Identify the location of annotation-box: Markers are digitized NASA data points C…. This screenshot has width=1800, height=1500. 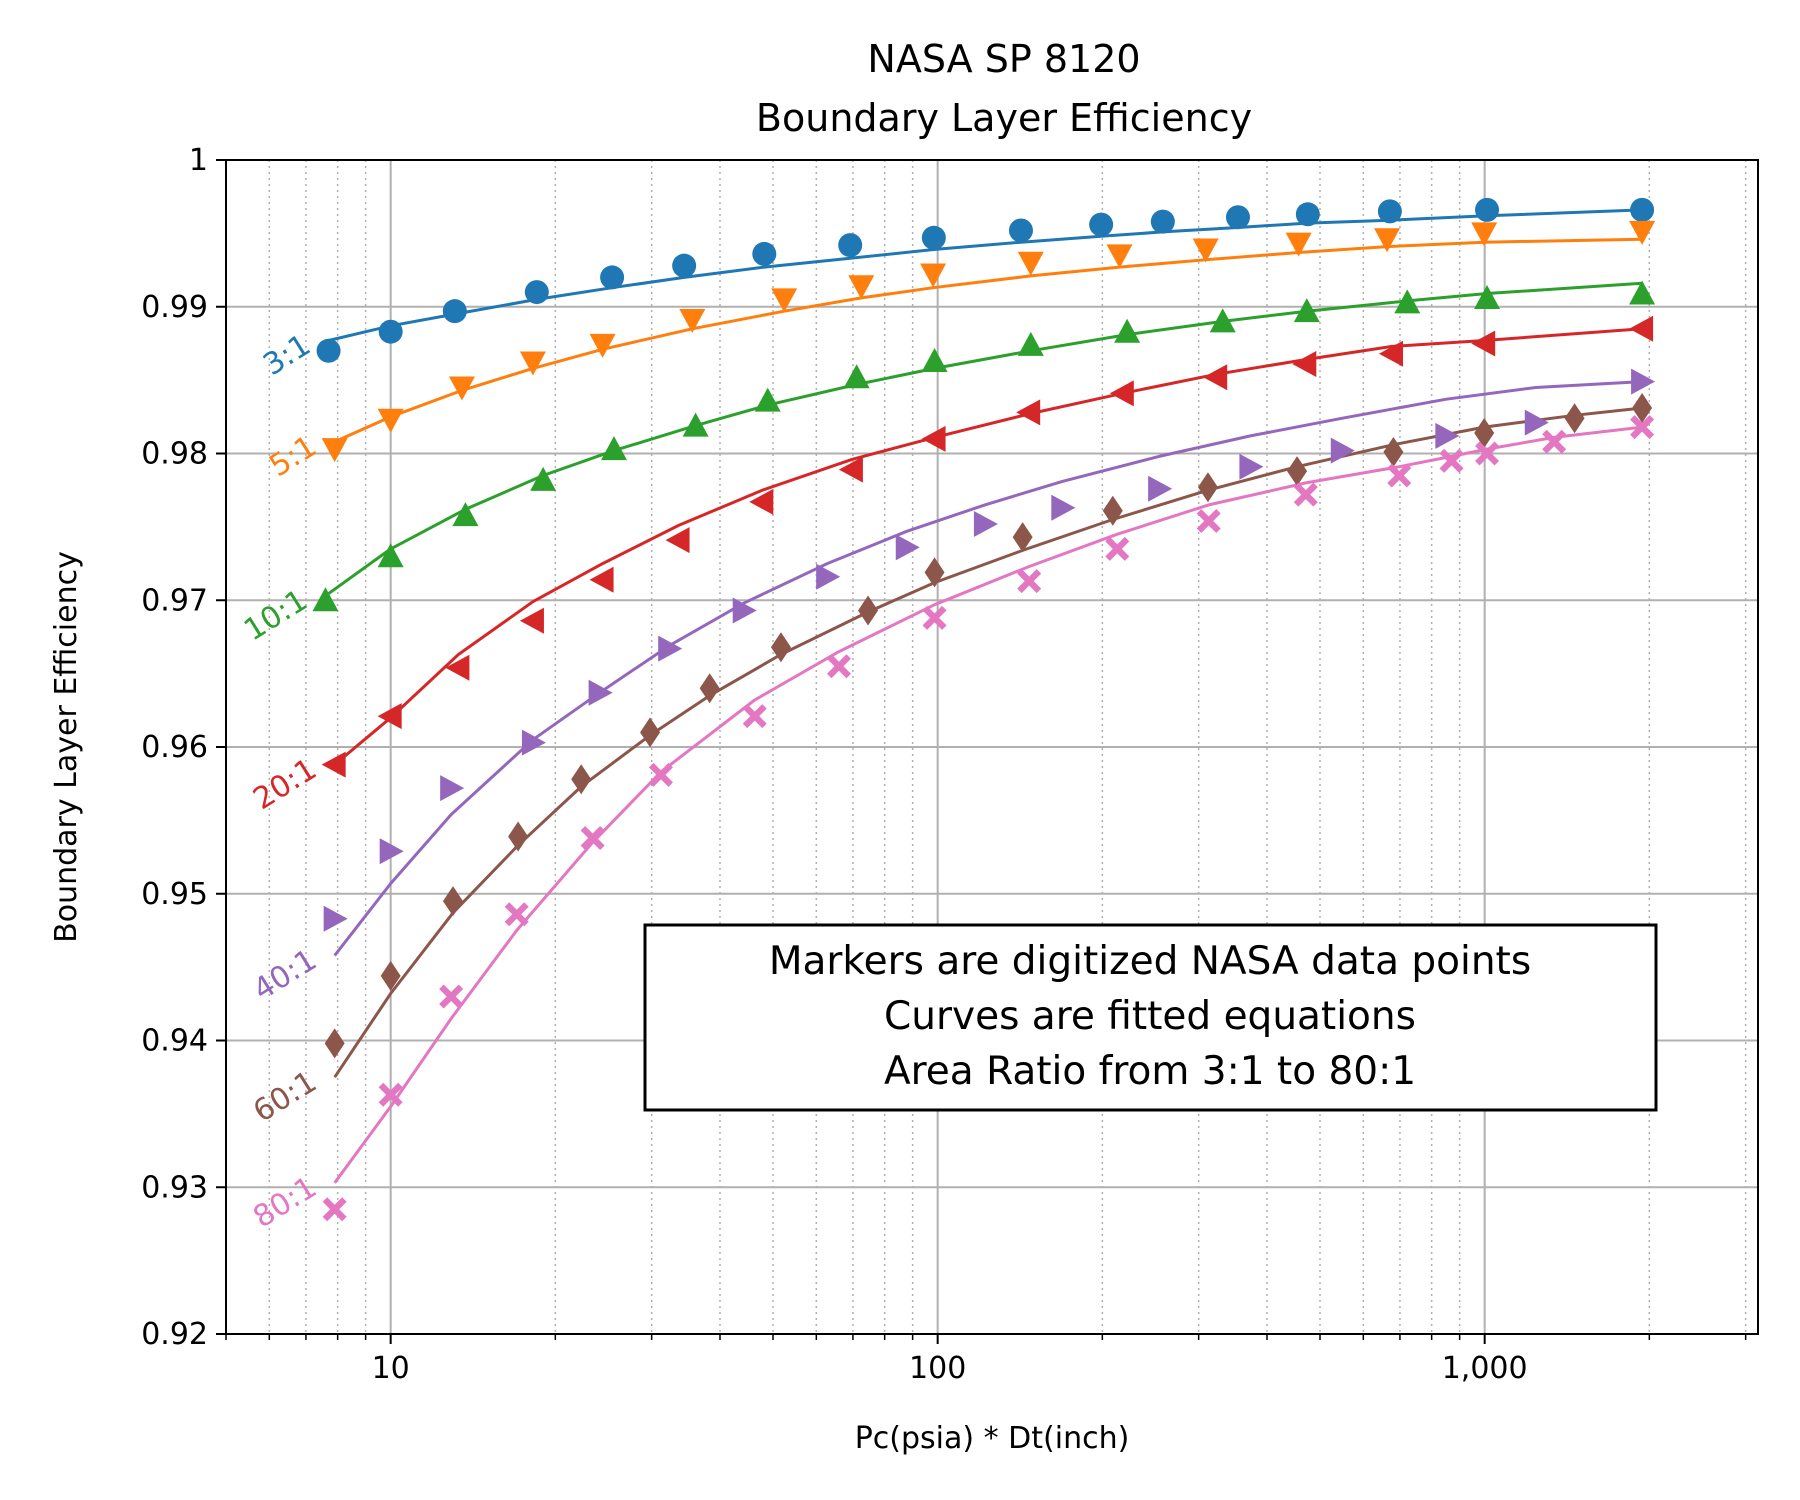
(1150, 1017).